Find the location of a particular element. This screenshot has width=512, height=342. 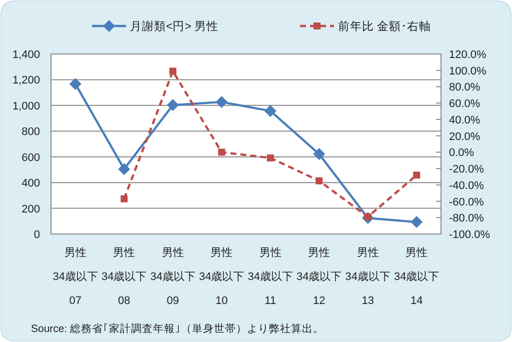

legend-label: 月謝類<円> 男性 is located at coordinates (174, 26).